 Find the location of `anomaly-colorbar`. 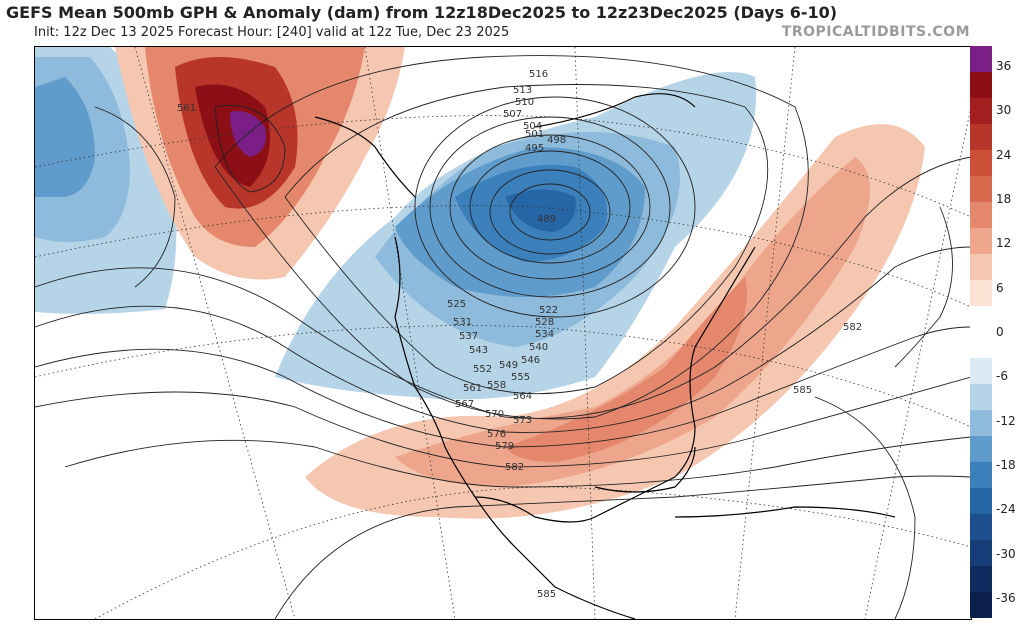

anomaly-colorbar is located at coordinates (981, 332).